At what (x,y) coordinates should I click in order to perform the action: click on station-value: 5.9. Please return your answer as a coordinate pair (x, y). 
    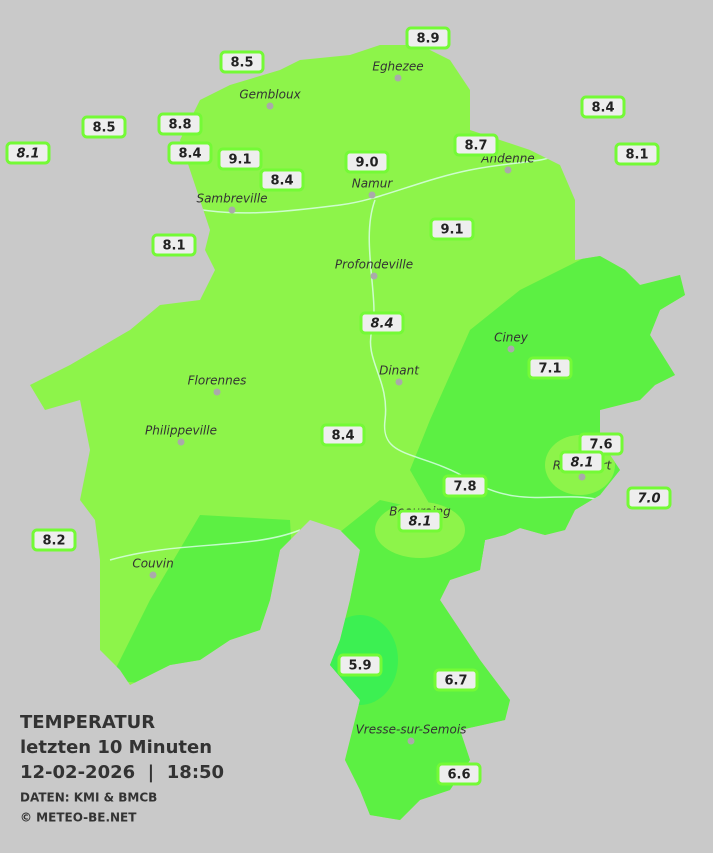
    Looking at the image, I should click on (359, 666).